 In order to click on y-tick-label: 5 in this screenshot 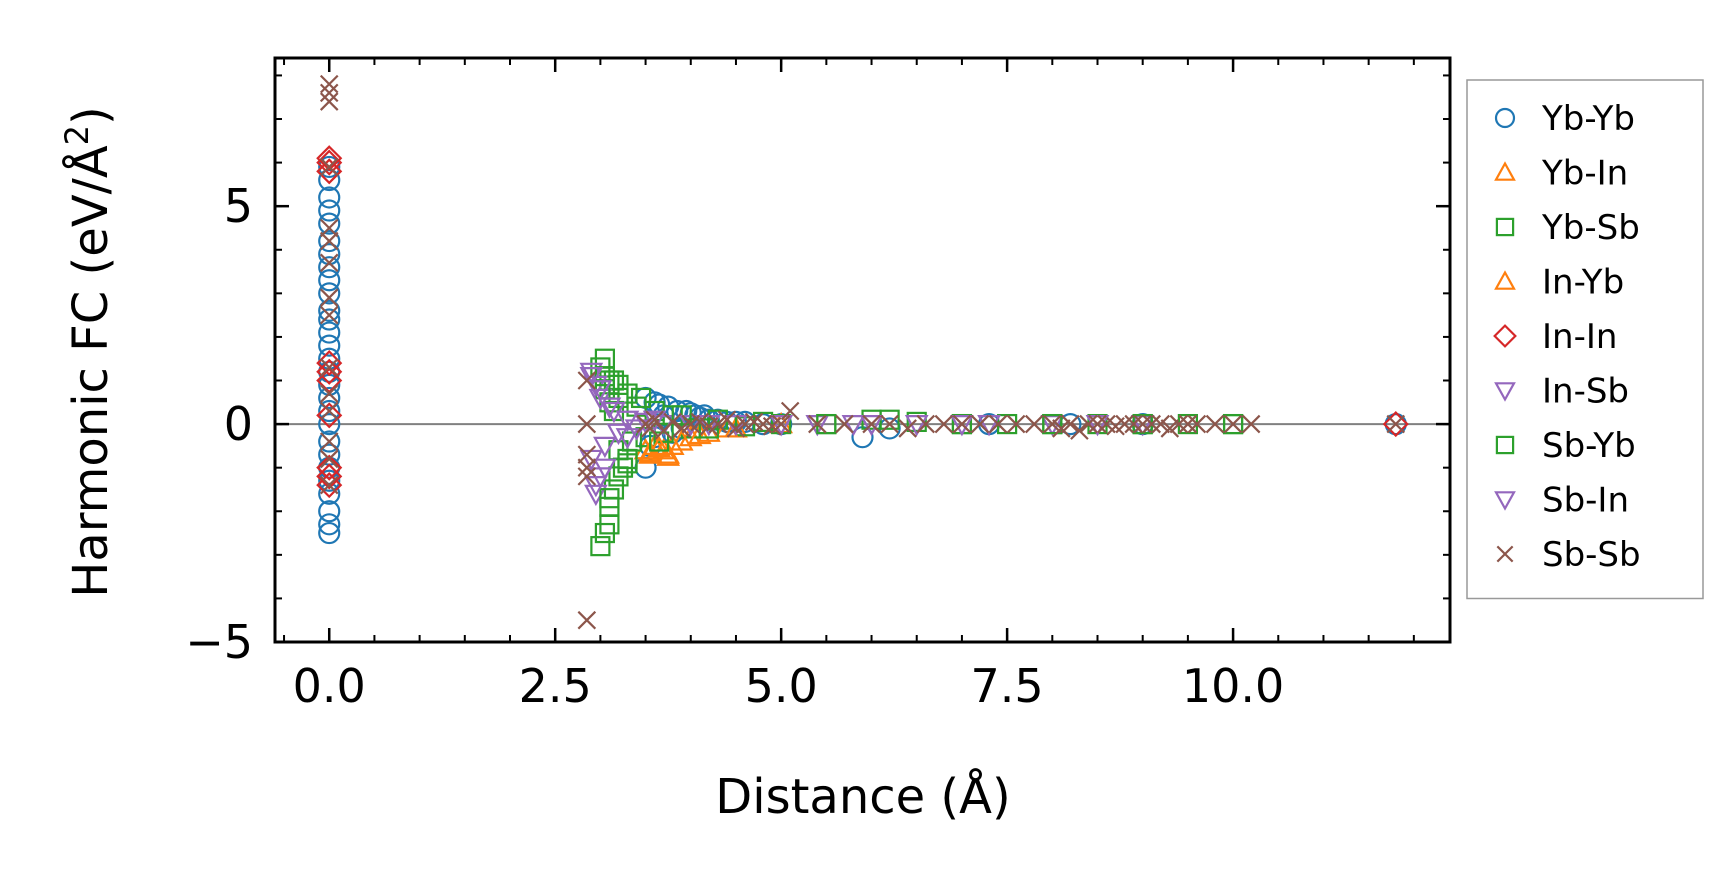, I will do `click(238, 206)`.